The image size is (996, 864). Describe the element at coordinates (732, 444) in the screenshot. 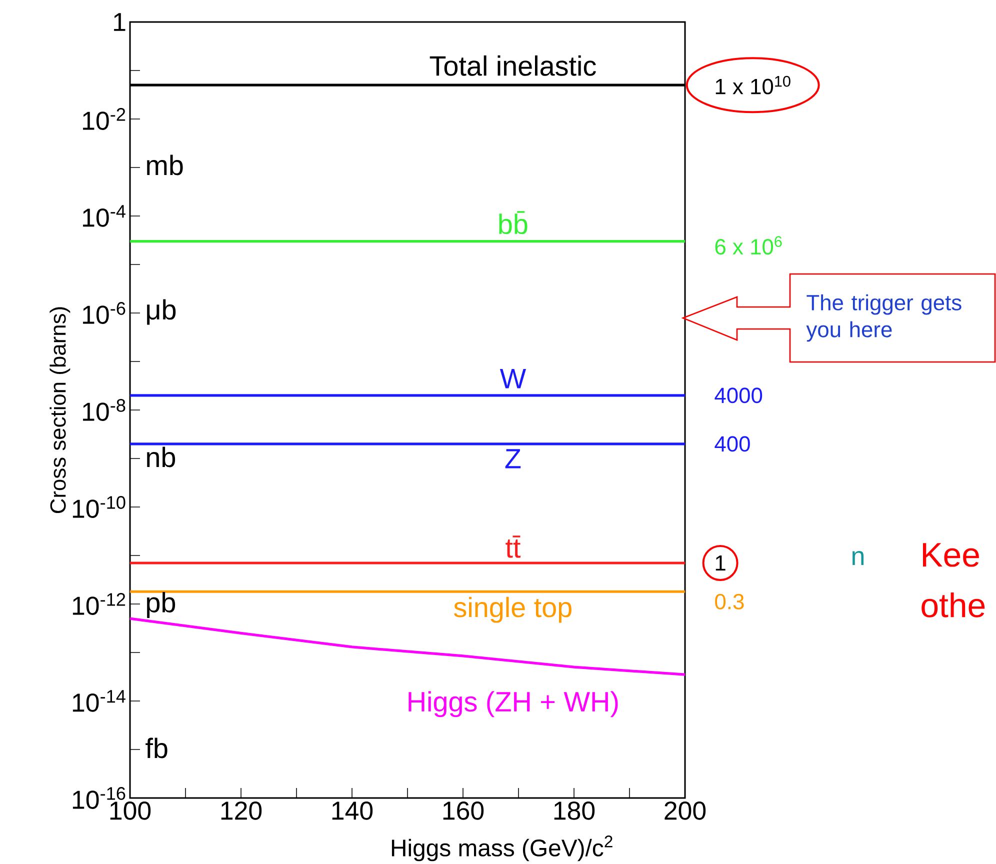

I see `text: 400` at that location.